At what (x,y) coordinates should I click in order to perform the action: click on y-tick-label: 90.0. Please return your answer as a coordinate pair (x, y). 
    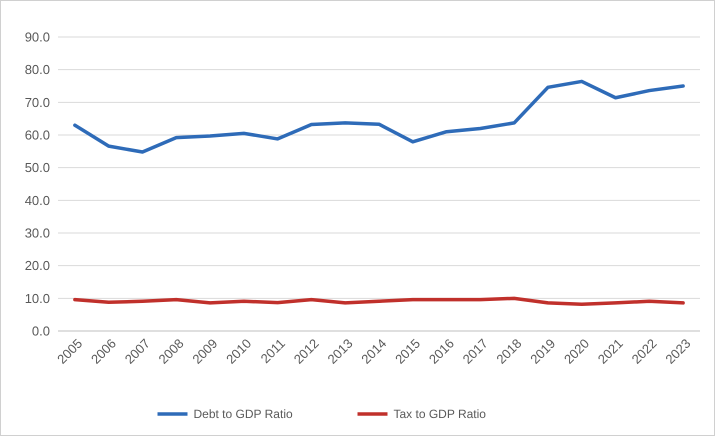
    Looking at the image, I should click on (37, 37).